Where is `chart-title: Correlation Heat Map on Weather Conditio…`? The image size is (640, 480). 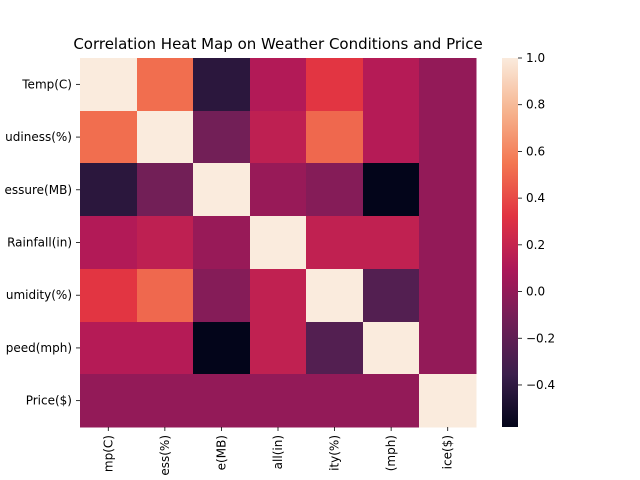 chart-title: Correlation Heat Map on Weather Conditio… is located at coordinates (277, 44).